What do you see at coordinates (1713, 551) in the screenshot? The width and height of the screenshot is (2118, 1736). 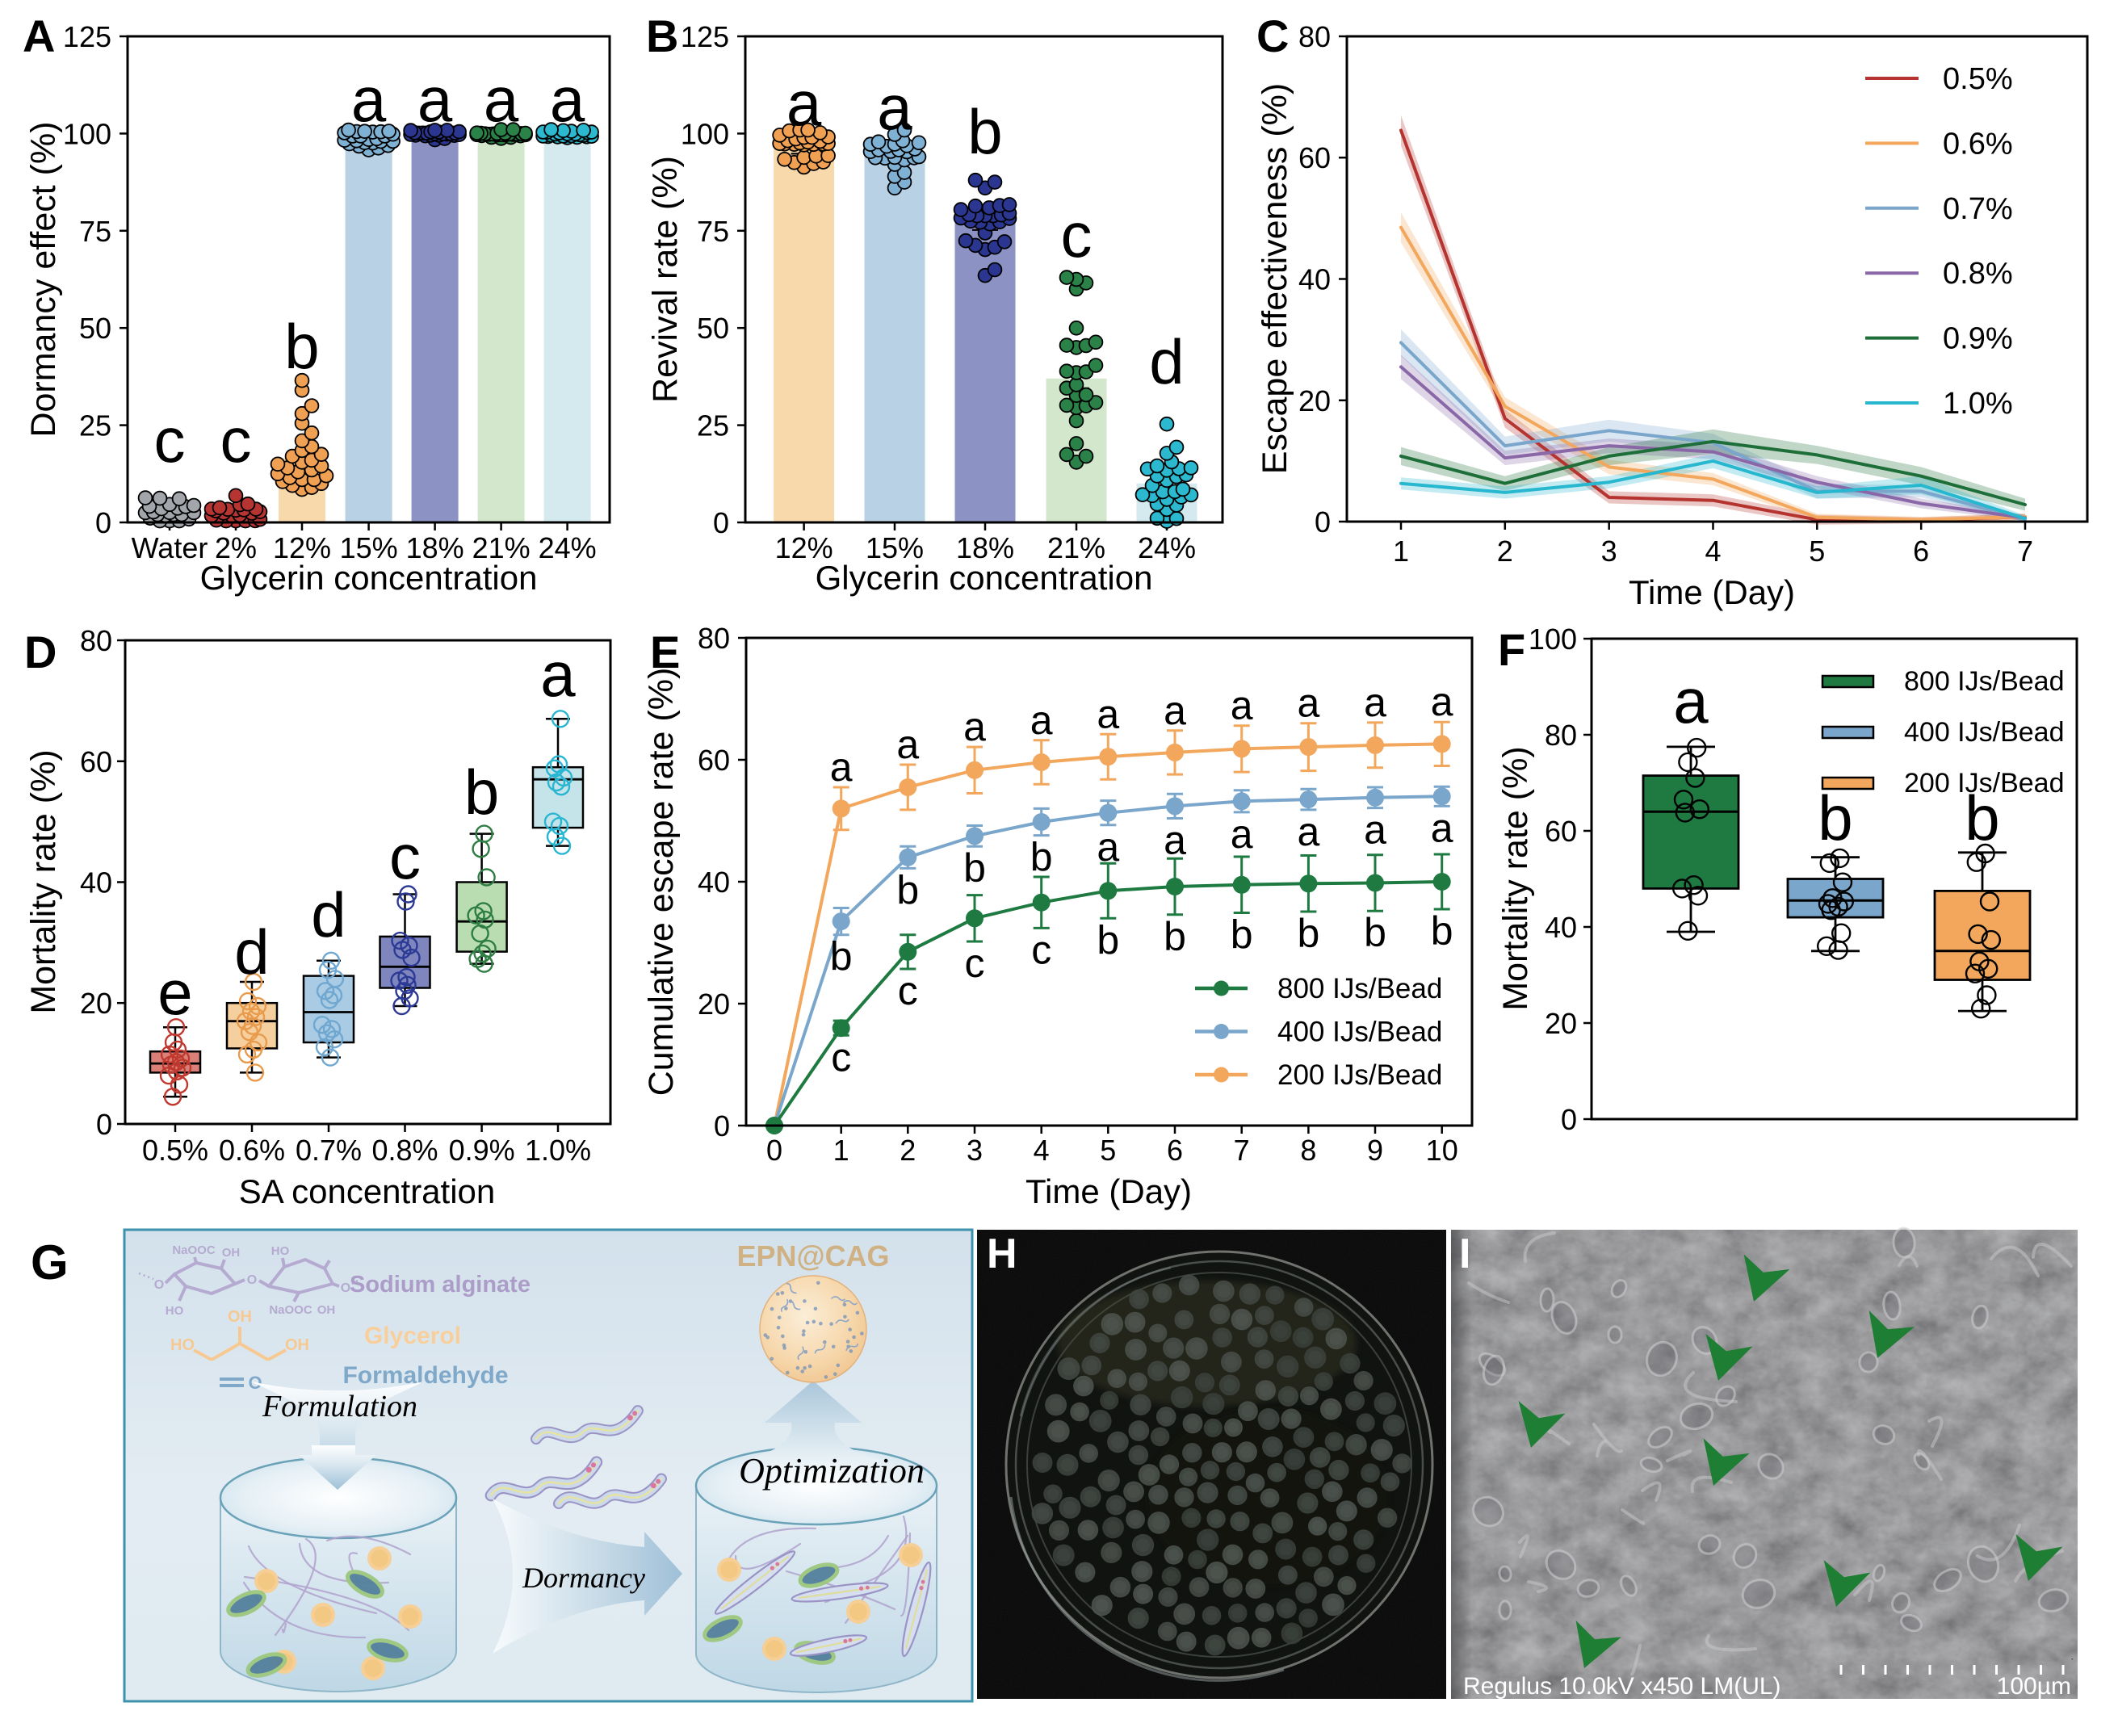 I see `svg-text: 4` at bounding box center [1713, 551].